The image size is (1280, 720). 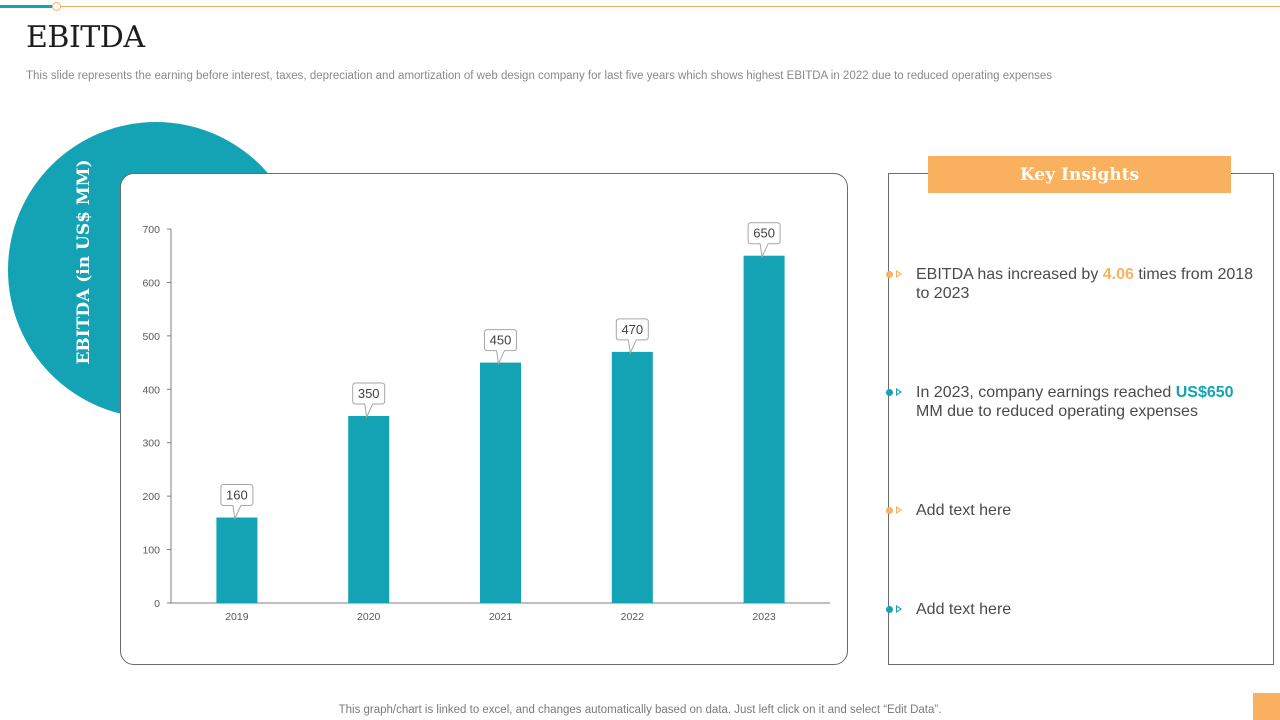 What do you see at coordinates (964, 510) in the screenshot?
I see `insight-text-3: Add text here` at bounding box center [964, 510].